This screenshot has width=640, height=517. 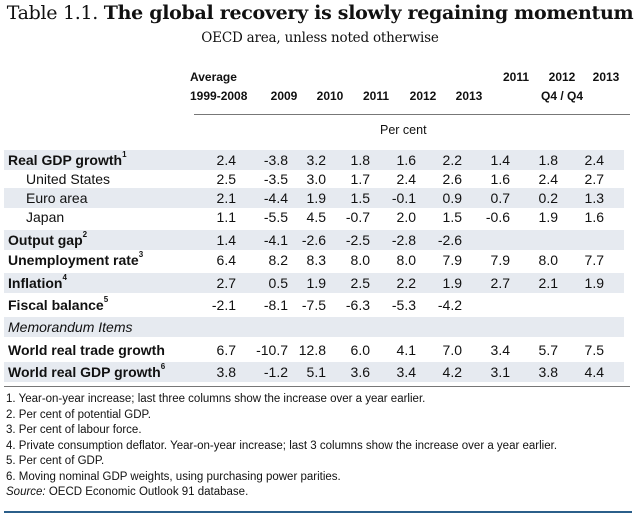 I want to click on footnote-marker: 6, so click(x=163, y=366).